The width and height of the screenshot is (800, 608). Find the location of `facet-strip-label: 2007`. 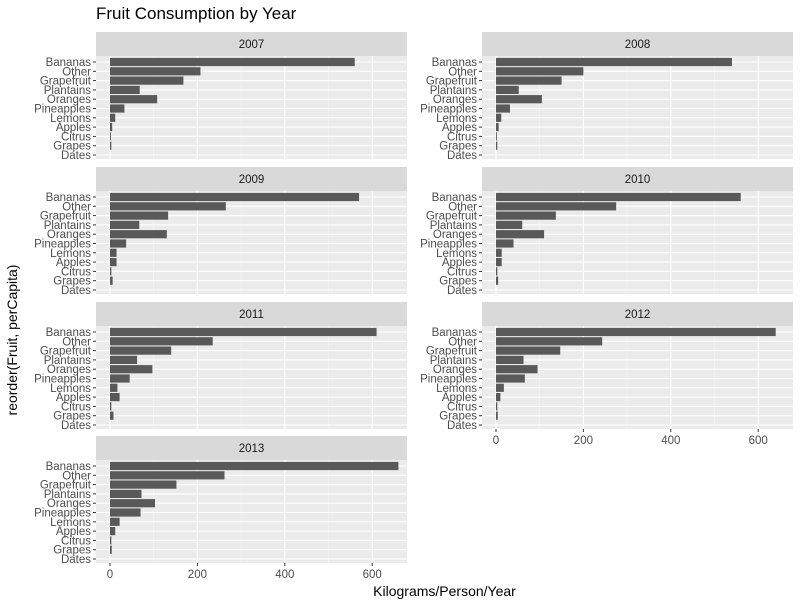

facet-strip-label: 2007 is located at coordinates (252, 45).